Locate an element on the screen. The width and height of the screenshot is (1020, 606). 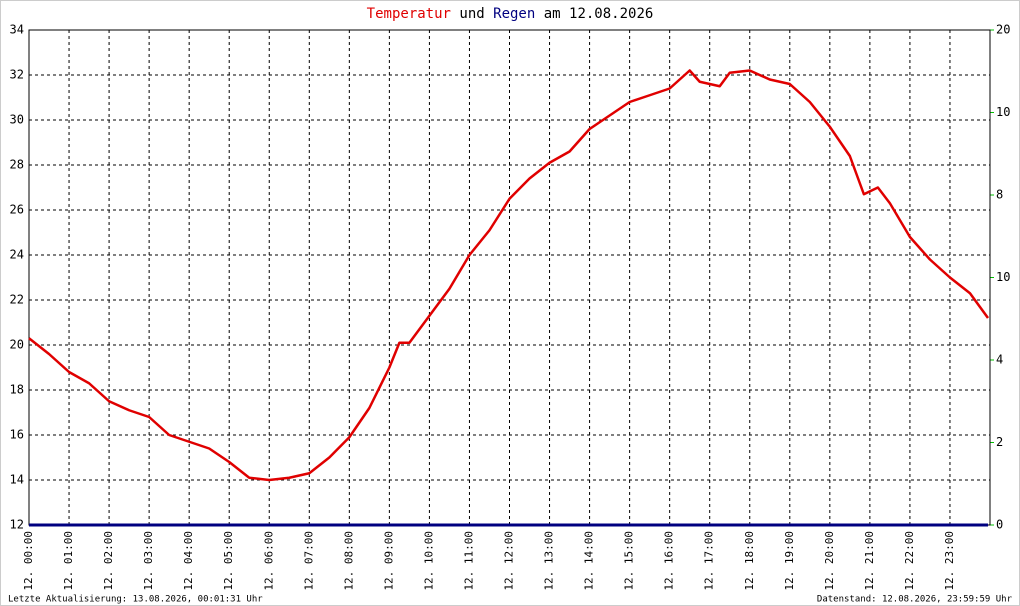
x-tick-label: 12. 23:00 is located at coordinates (949, 561).